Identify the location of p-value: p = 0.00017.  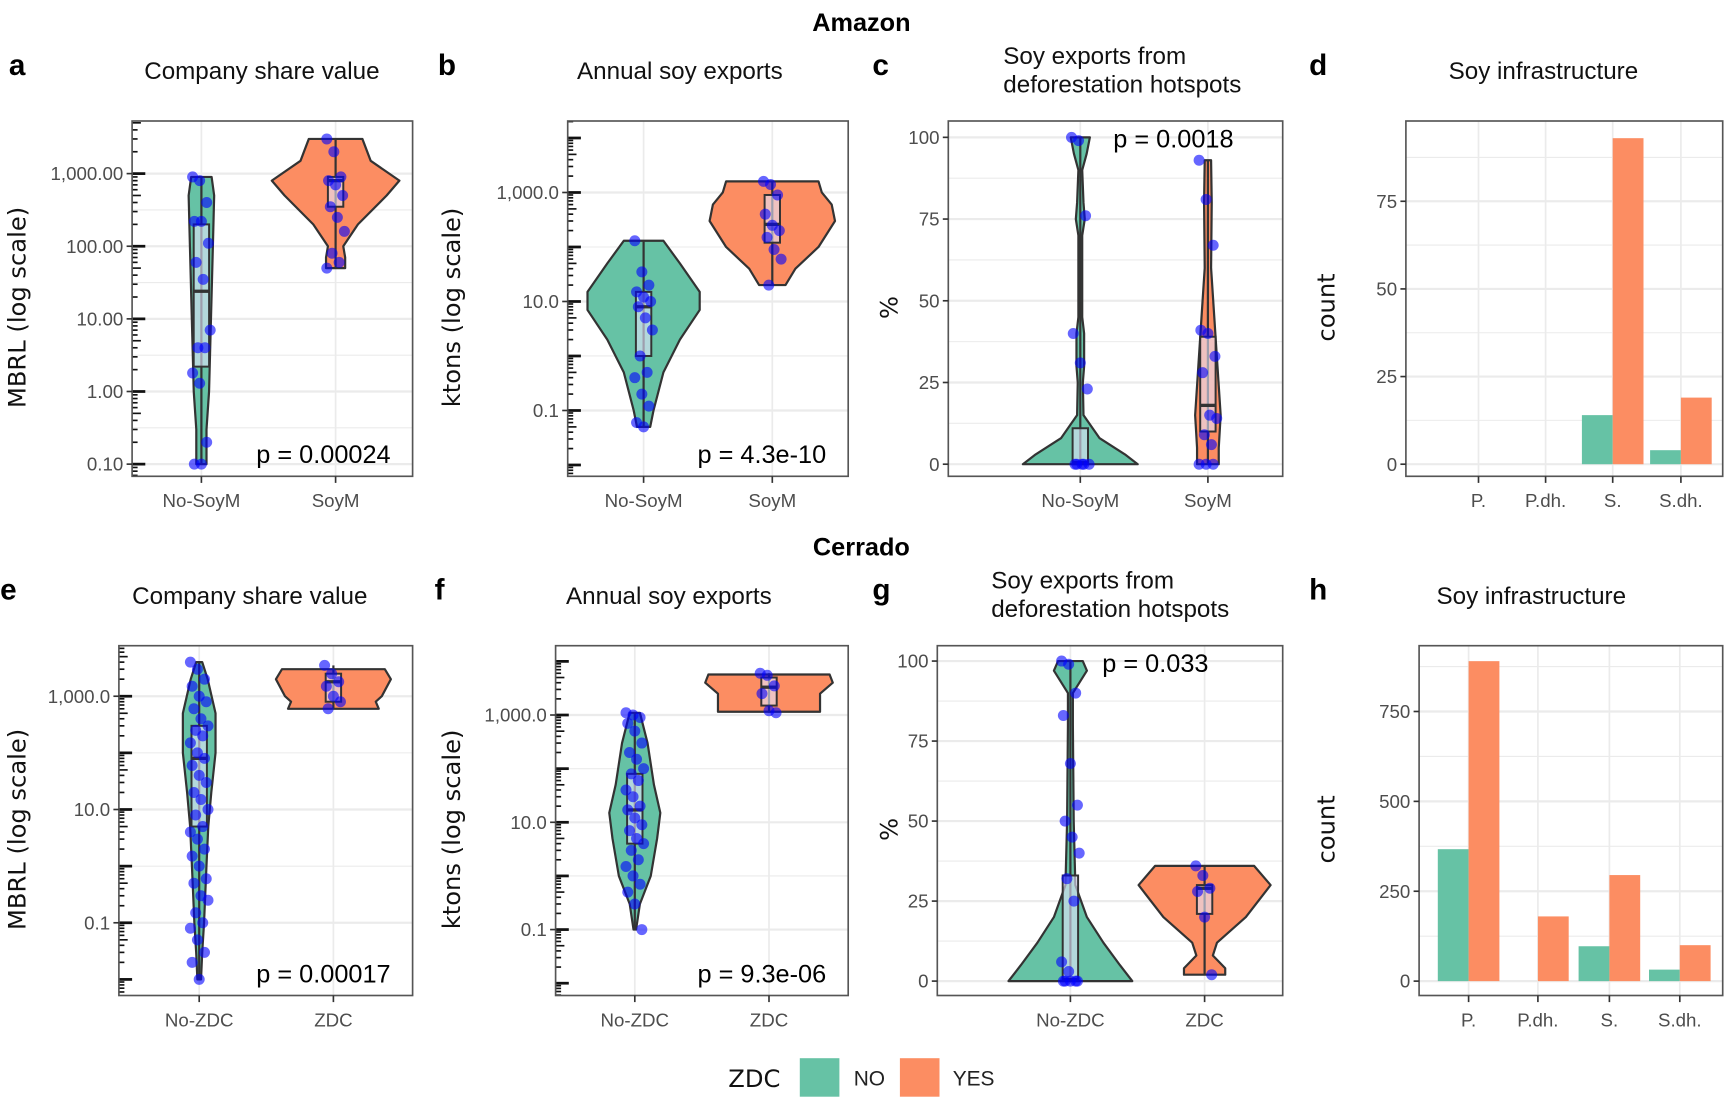
(323, 974).